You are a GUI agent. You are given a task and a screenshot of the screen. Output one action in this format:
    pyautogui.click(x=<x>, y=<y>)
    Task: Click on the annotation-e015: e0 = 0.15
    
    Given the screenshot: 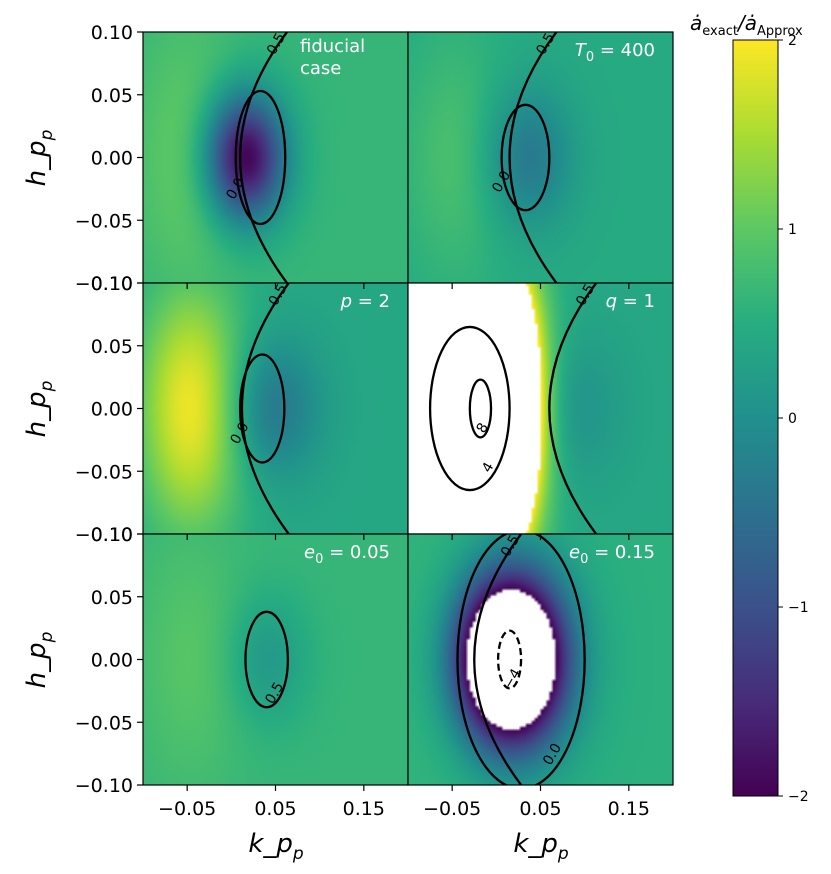 What is the action you would take?
    pyautogui.click(x=612, y=554)
    